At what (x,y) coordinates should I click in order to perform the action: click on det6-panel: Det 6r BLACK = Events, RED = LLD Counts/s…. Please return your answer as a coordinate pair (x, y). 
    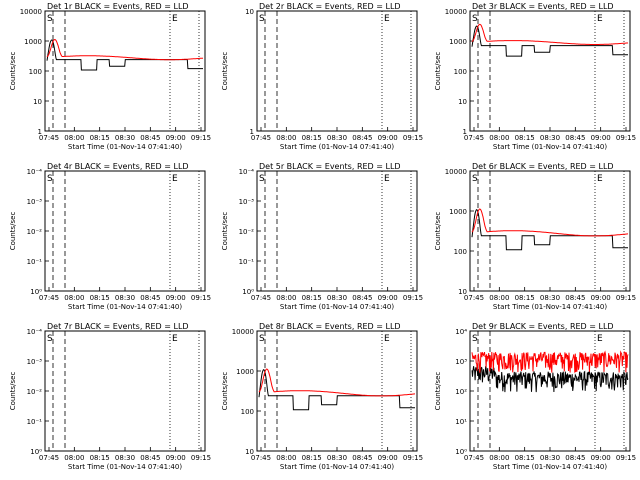
    Looking at the image, I should click on (535, 236).